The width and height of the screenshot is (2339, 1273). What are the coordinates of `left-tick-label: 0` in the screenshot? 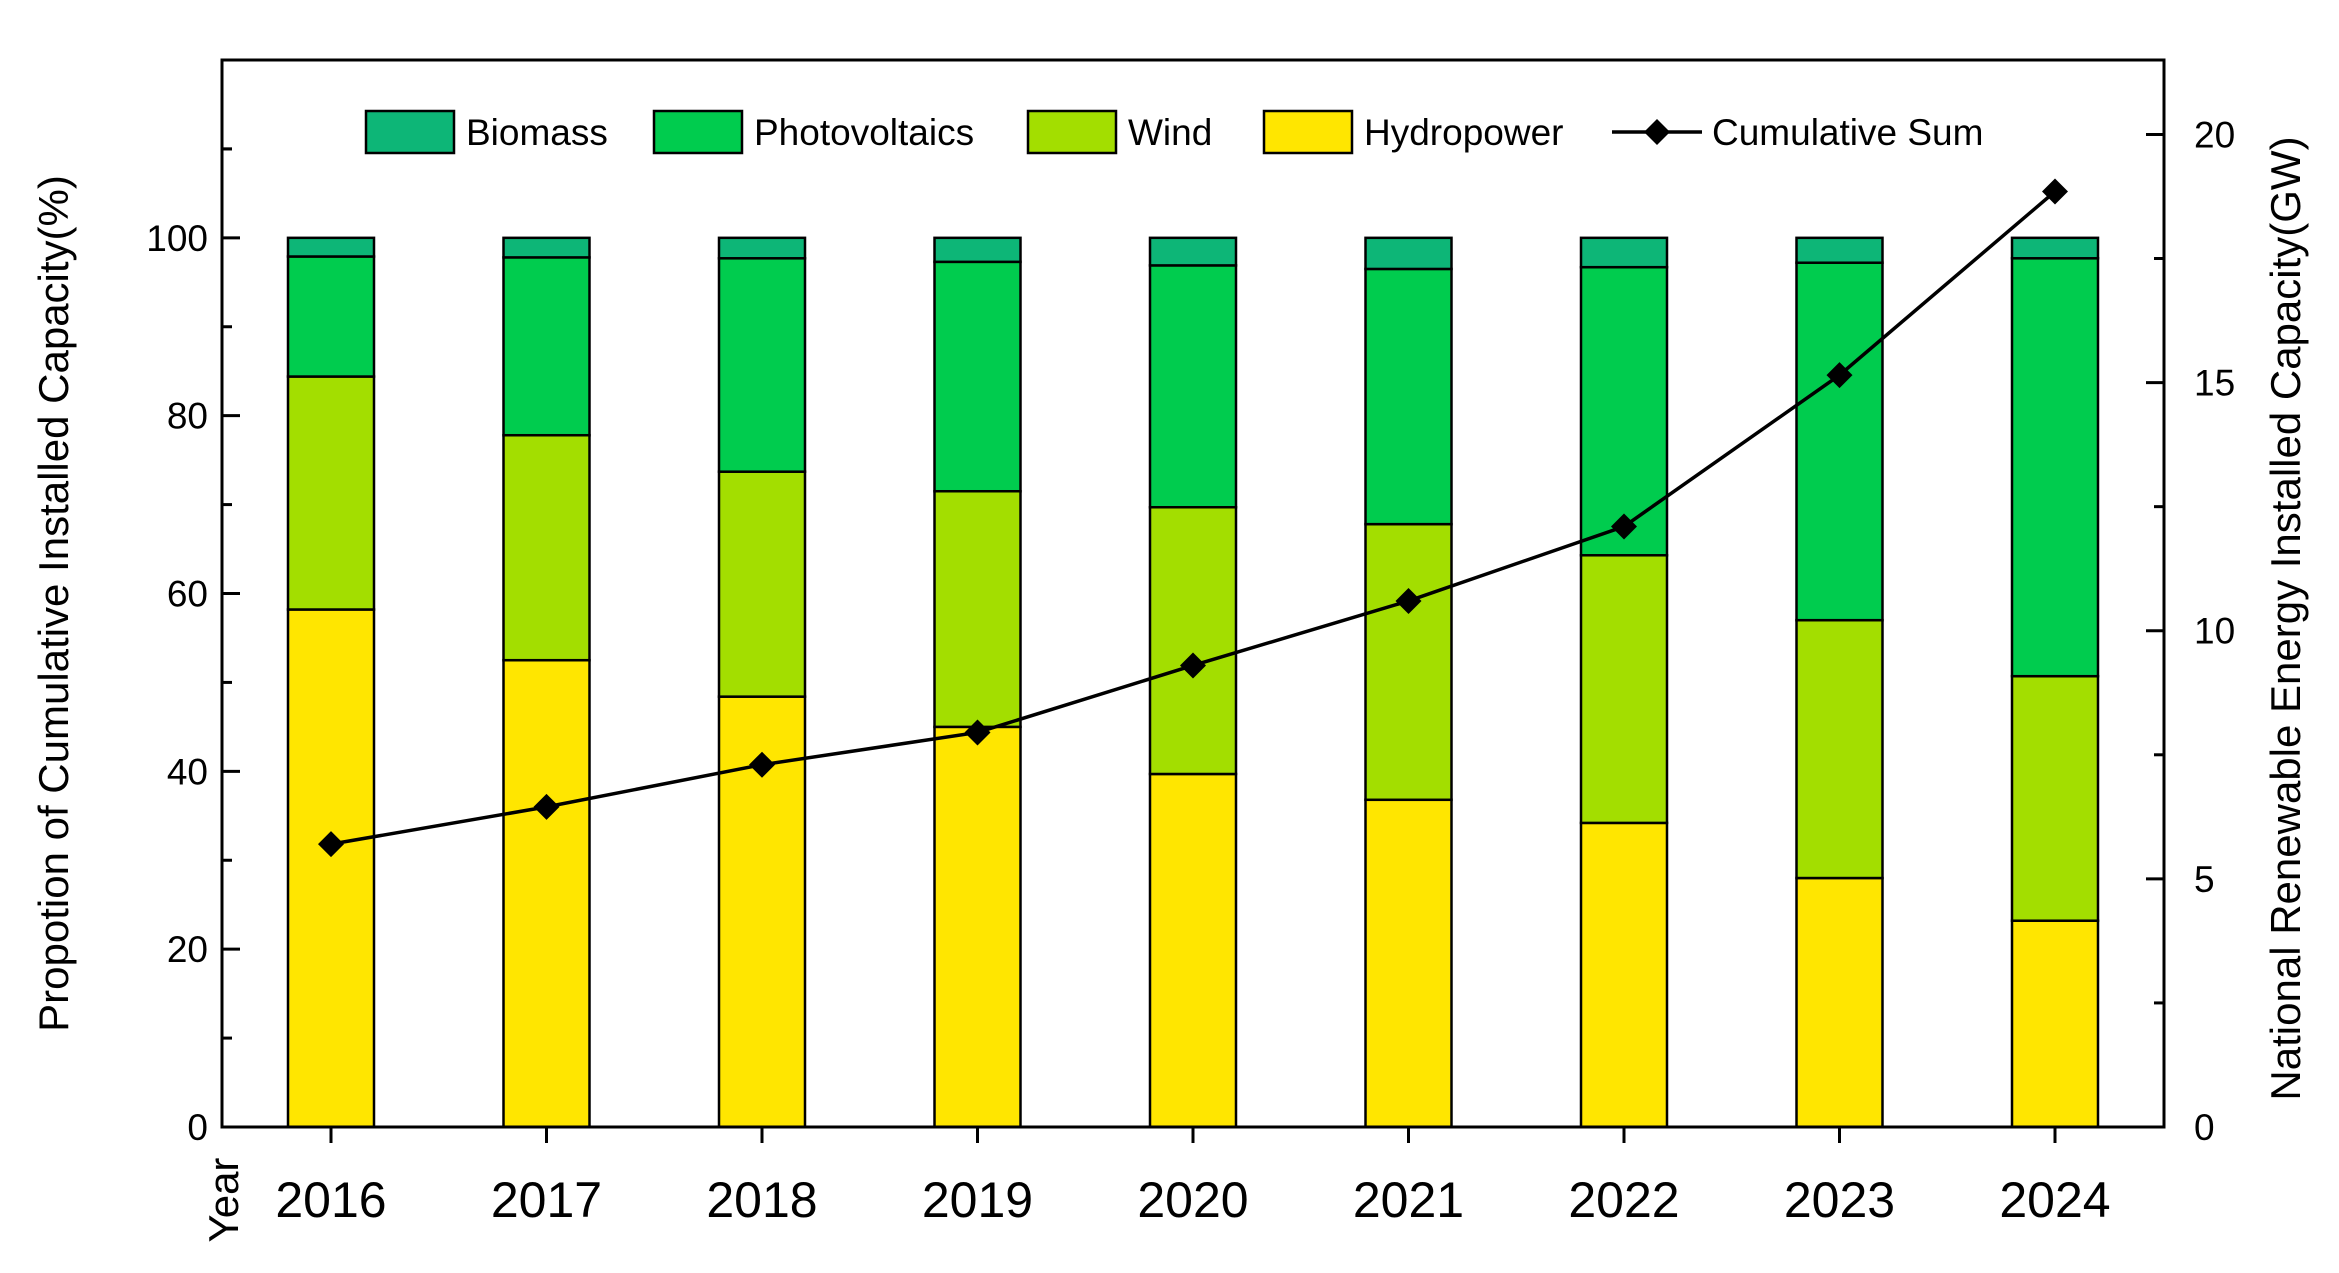 It's located at (197, 1127).